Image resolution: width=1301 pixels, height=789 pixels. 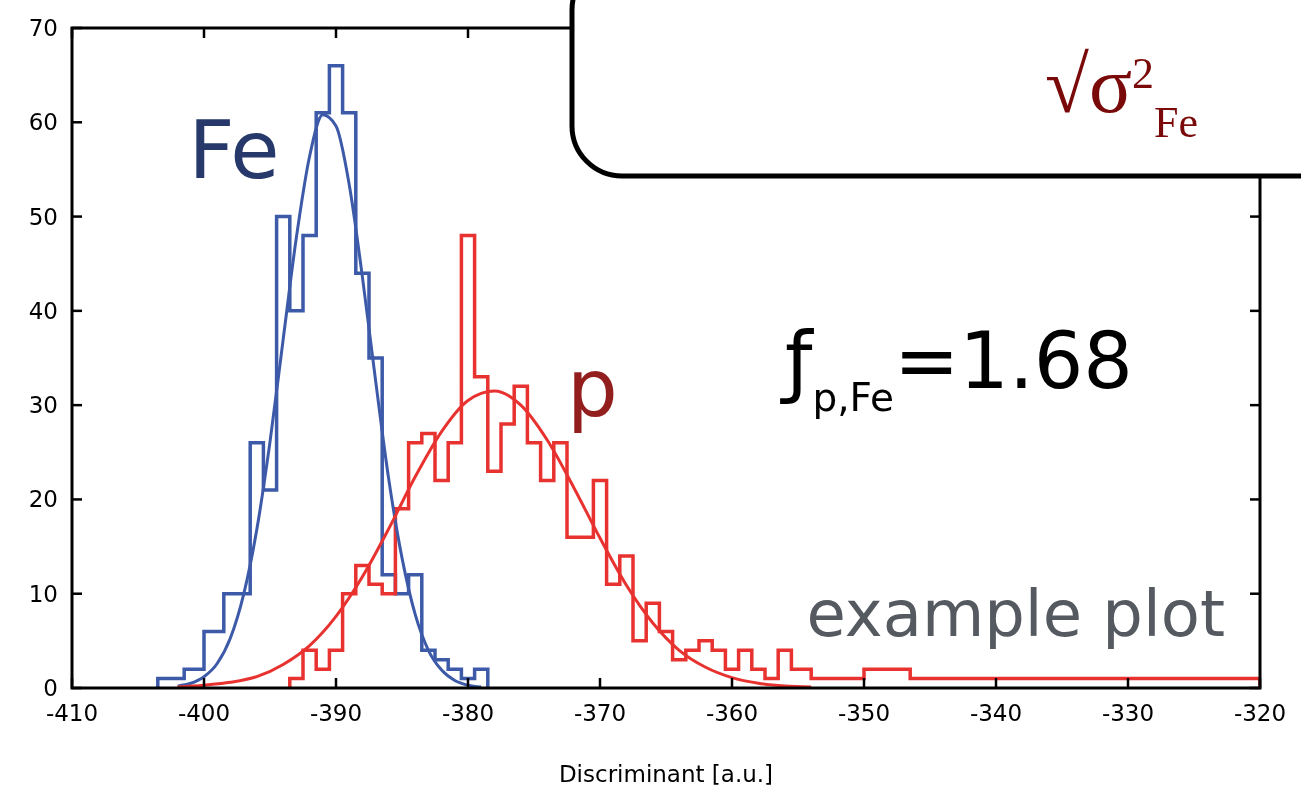 What do you see at coordinates (1015, 614) in the screenshot?
I see `annotation: example plot` at bounding box center [1015, 614].